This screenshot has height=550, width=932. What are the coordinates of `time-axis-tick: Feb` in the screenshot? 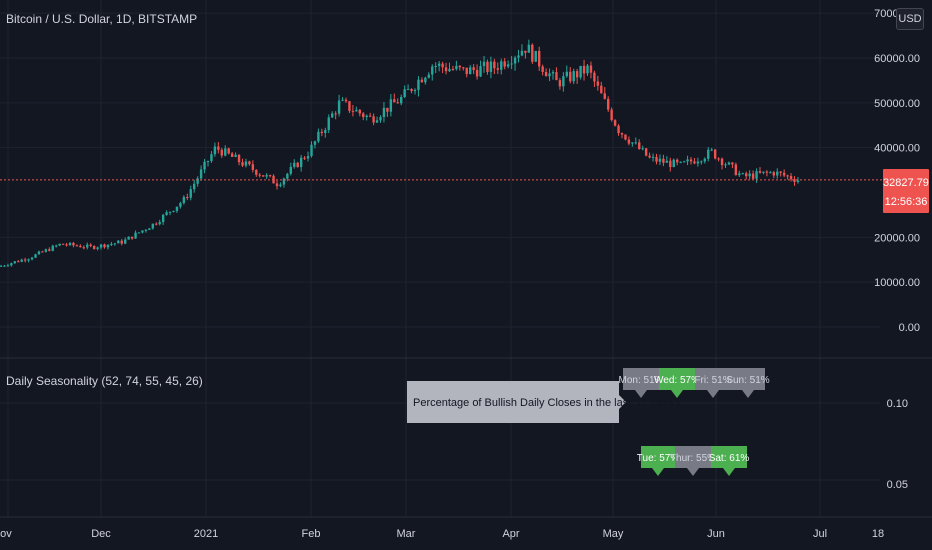 It's located at (311, 534).